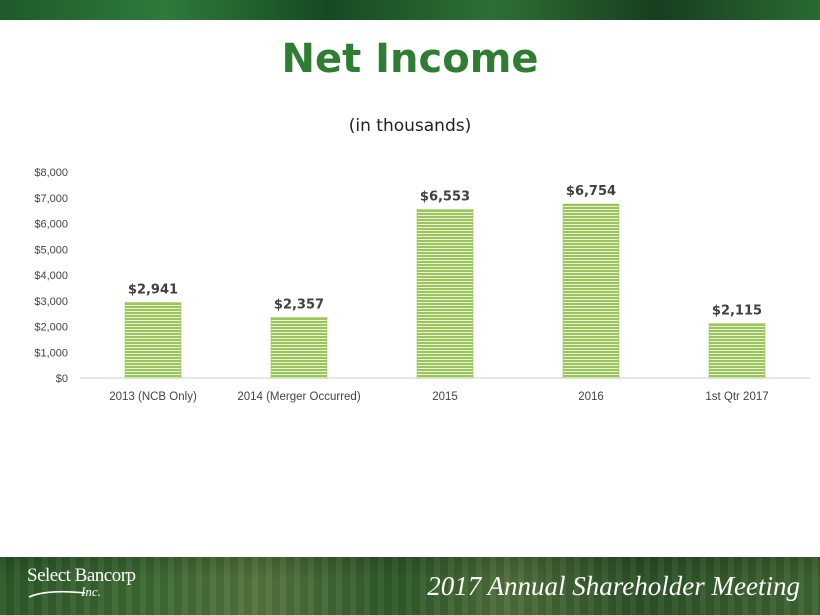  What do you see at coordinates (410, 10) in the screenshot?
I see `top-banner` at bounding box center [410, 10].